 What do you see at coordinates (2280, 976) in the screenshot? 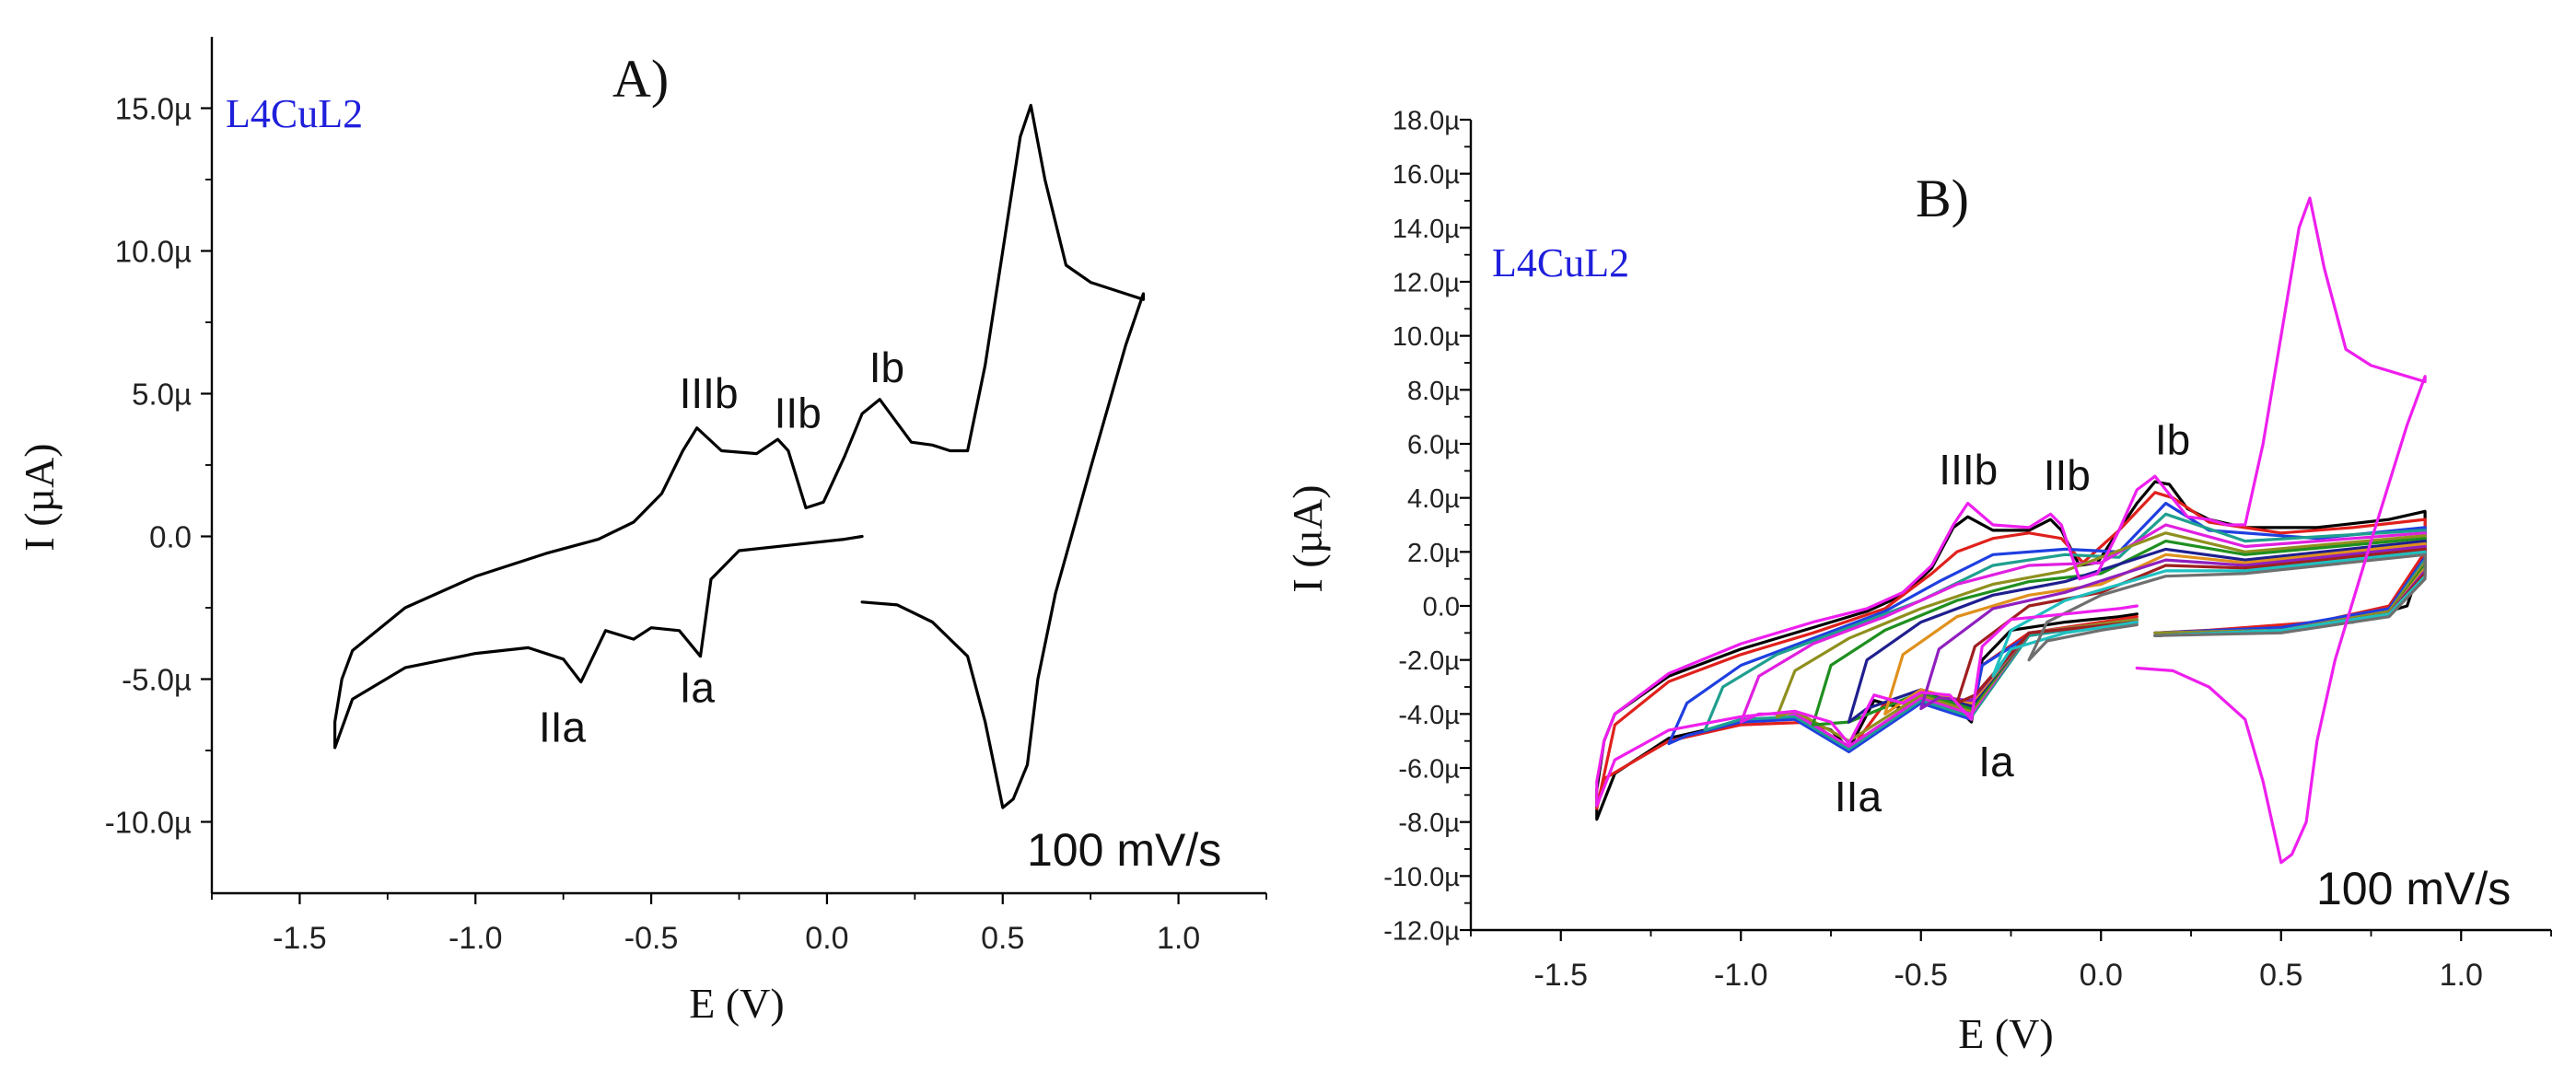
I see `panel-b-x-tick-label: 0.5` at bounding box center [2280, 976].